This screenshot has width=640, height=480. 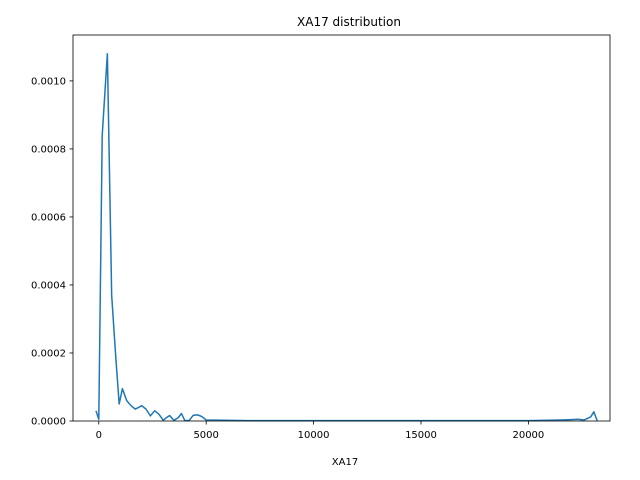 I want to click on y-tick-label: 0.0002, so click(x=48, y=353).